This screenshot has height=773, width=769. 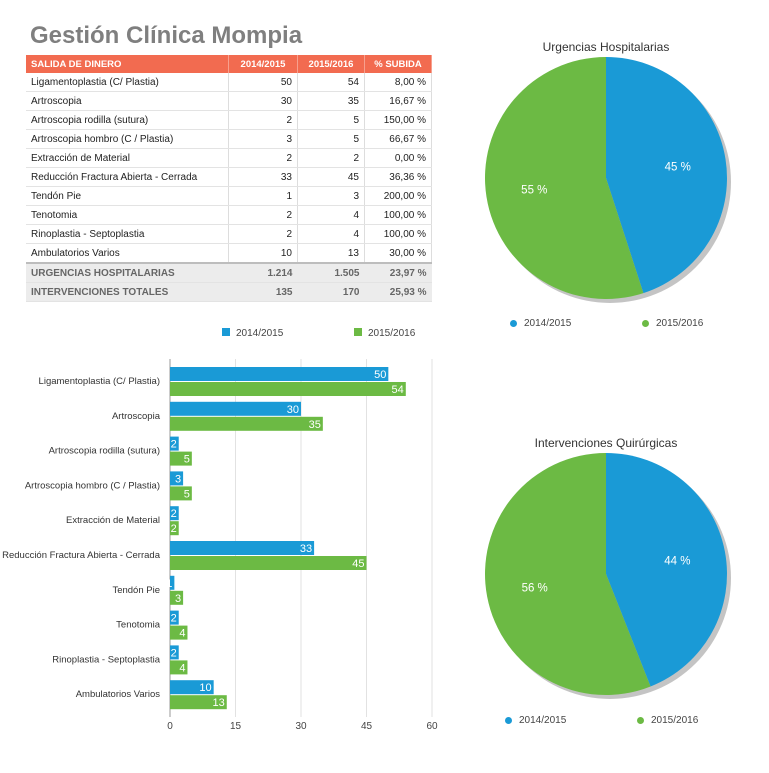 I want to click on table-row: Tenotomia 2 4 100,00 %, so click(x=229, y=215).